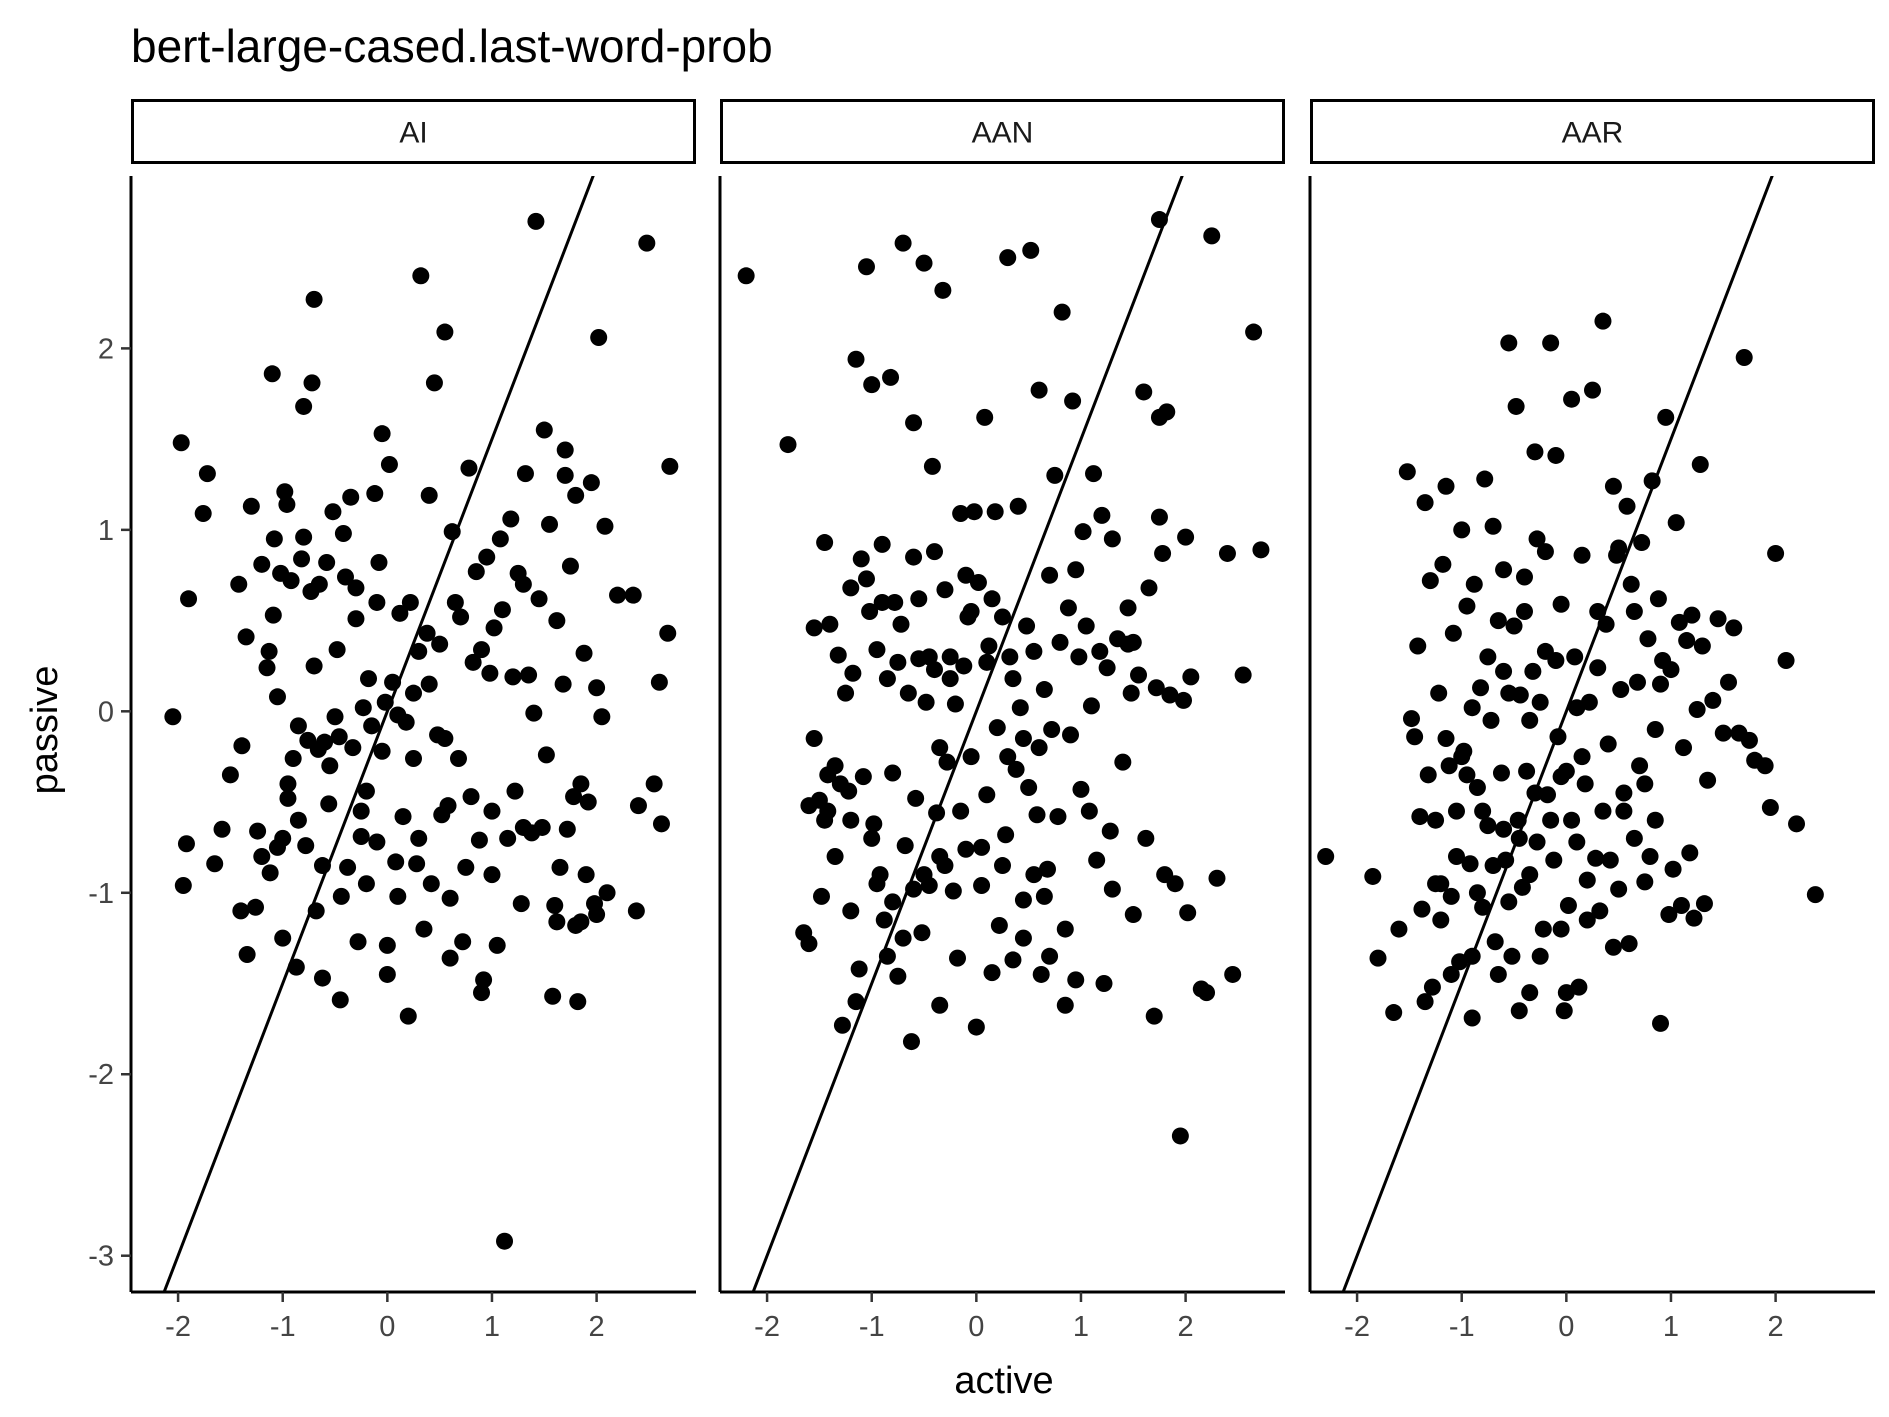  Describe the element at coordinates (1566, 1327) in the screenshot. I see `x-tick-label: 0` at that location.